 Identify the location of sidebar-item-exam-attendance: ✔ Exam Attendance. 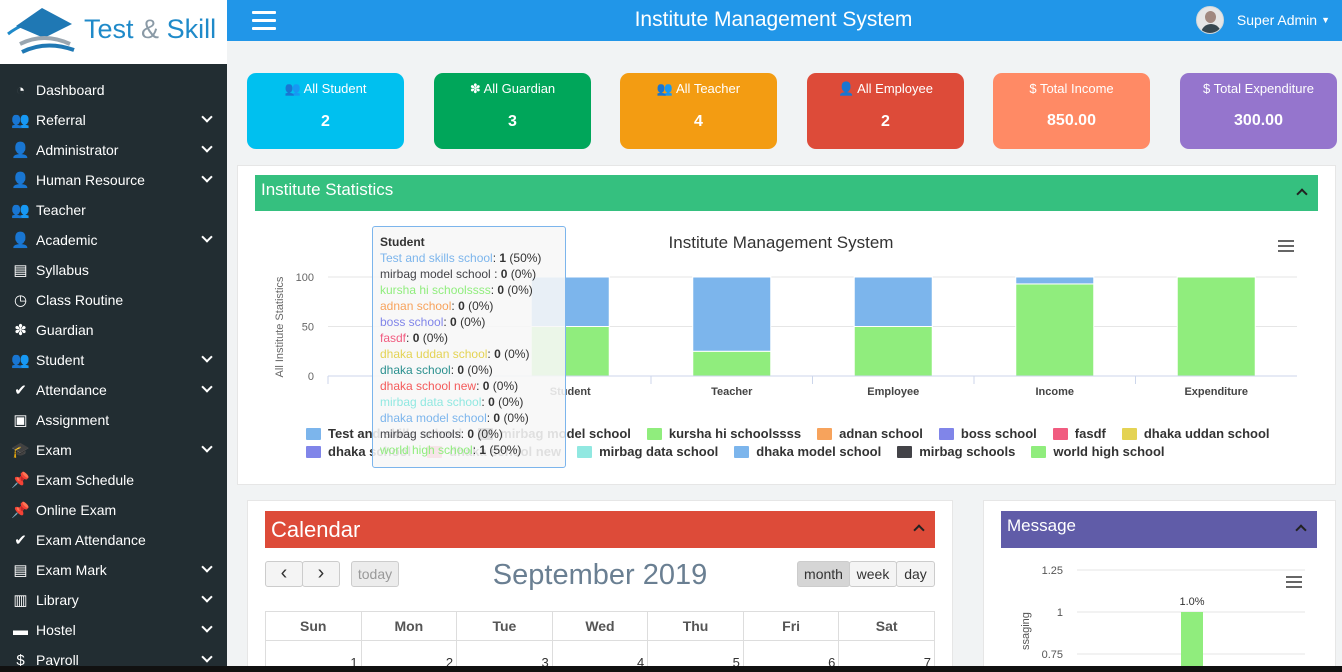
(113, 540).